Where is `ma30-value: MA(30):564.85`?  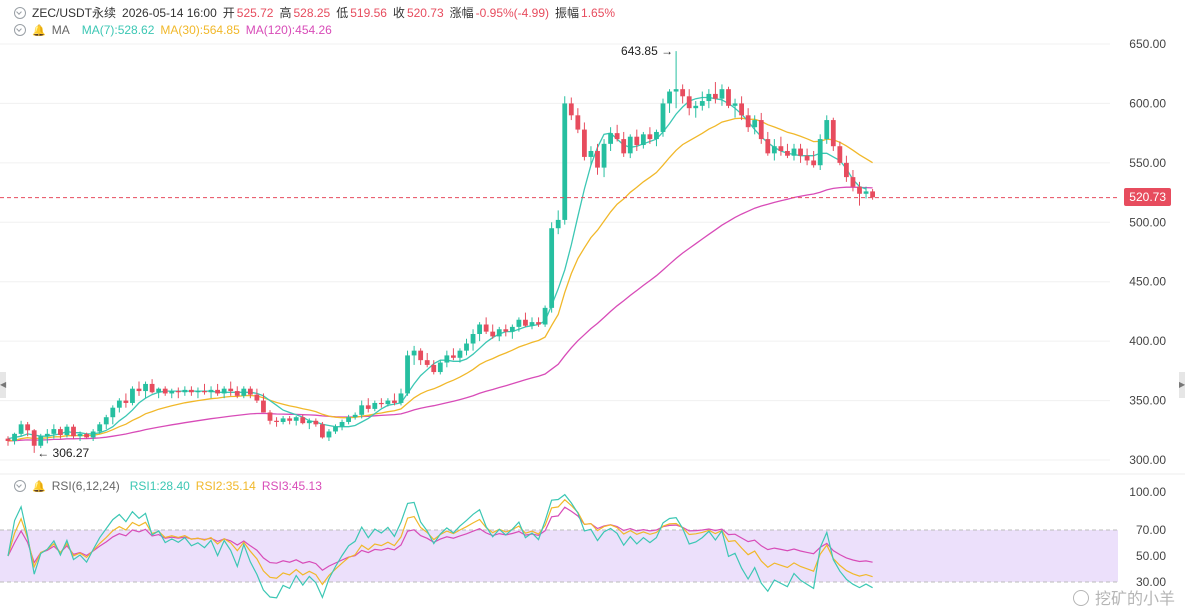 ma30-value: MA(30):564.85 is located at coordinates (200, 30).